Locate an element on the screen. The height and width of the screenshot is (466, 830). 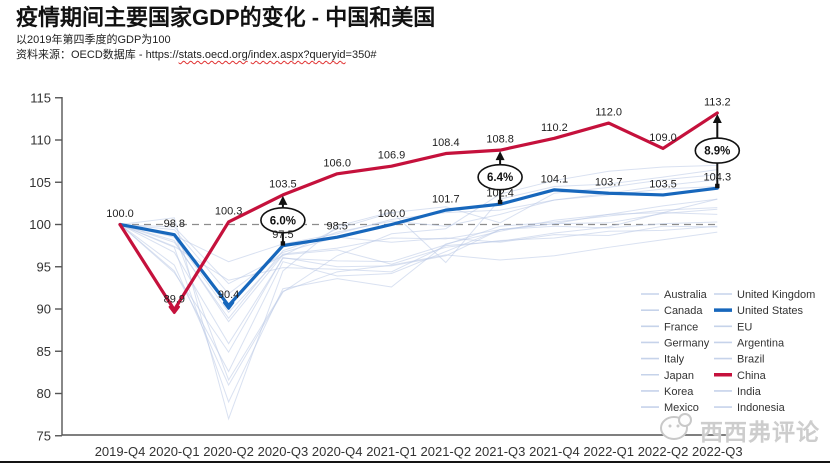
x-tick-label: 2022-Q2 is located at coordinates (663, 451).